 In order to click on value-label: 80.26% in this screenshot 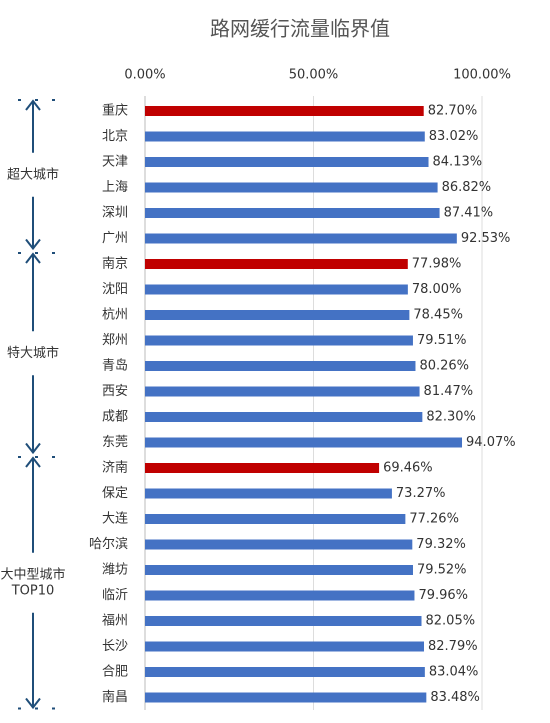, I will do `click(444, 366)`.